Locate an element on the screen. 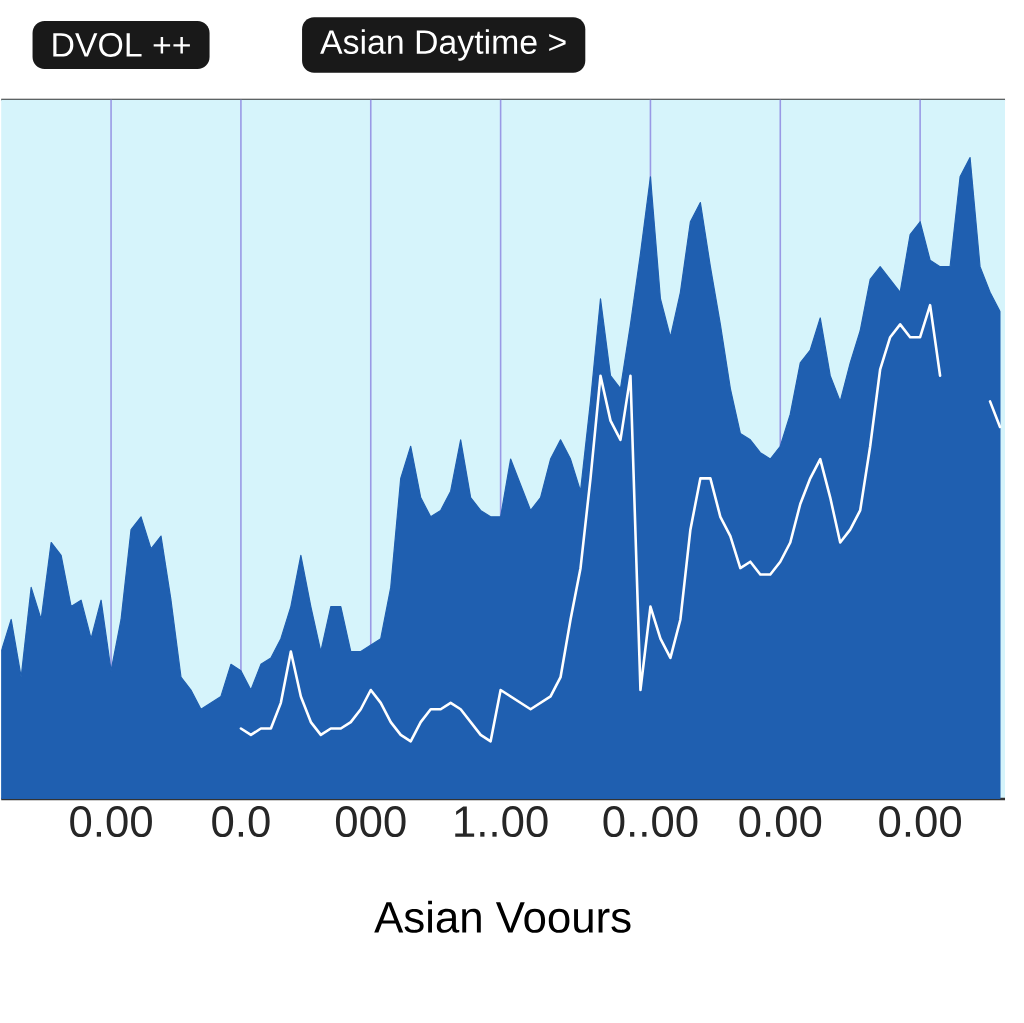  text: DVOL ++ is located at coordinates (121, 45).